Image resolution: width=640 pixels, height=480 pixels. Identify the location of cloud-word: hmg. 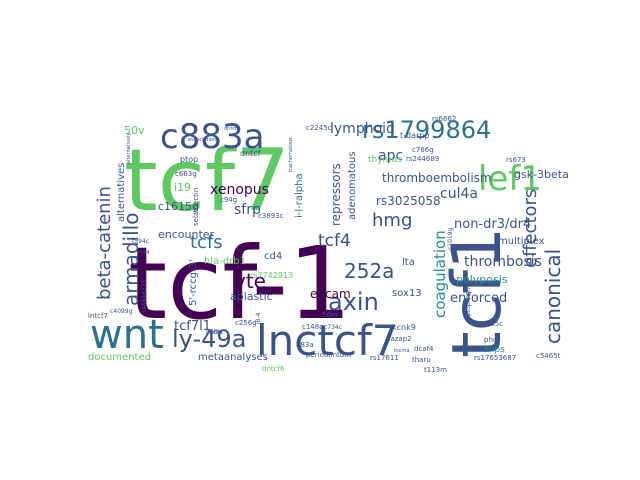
(392, 220).